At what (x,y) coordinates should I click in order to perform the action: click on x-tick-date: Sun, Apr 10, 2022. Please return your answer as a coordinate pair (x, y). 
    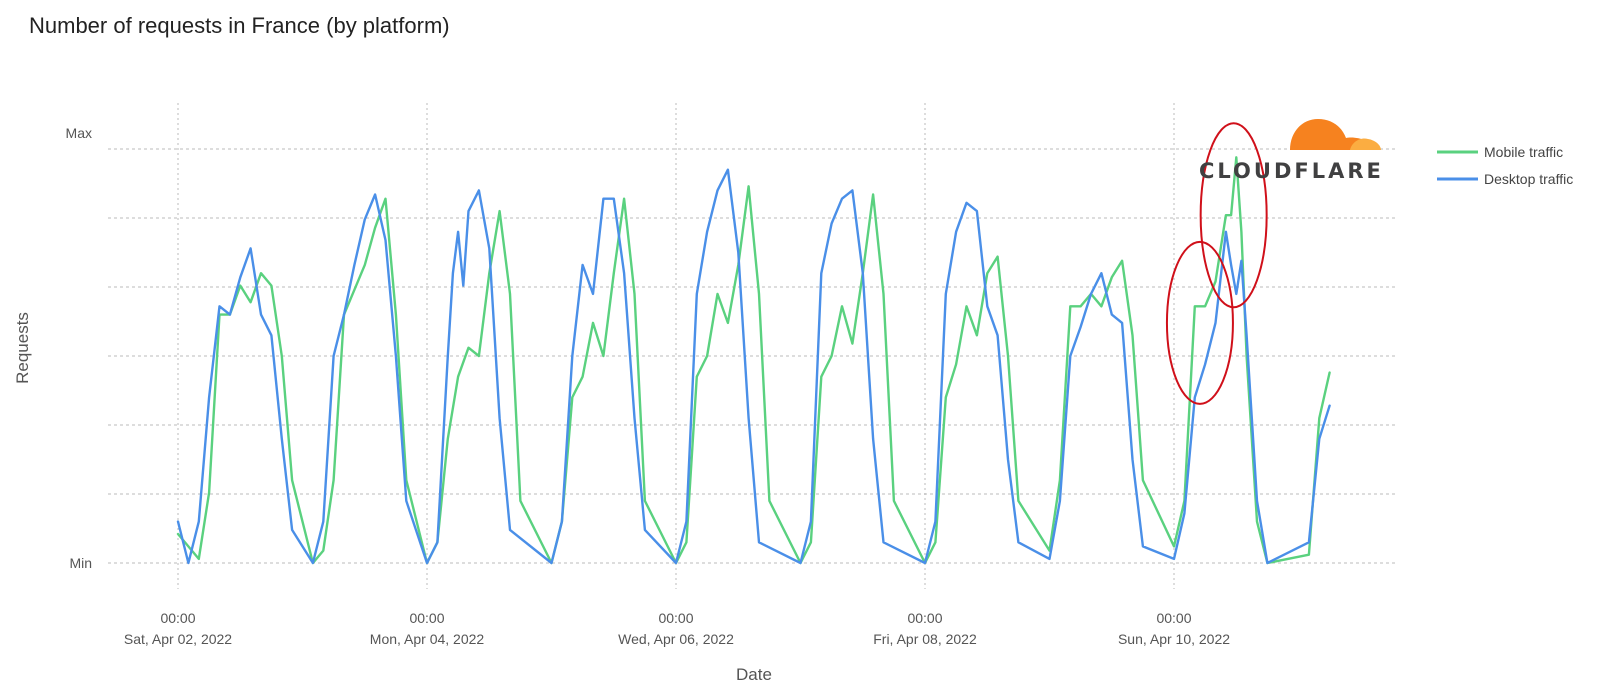
    Looking at the image, I should click on (1174, 639).